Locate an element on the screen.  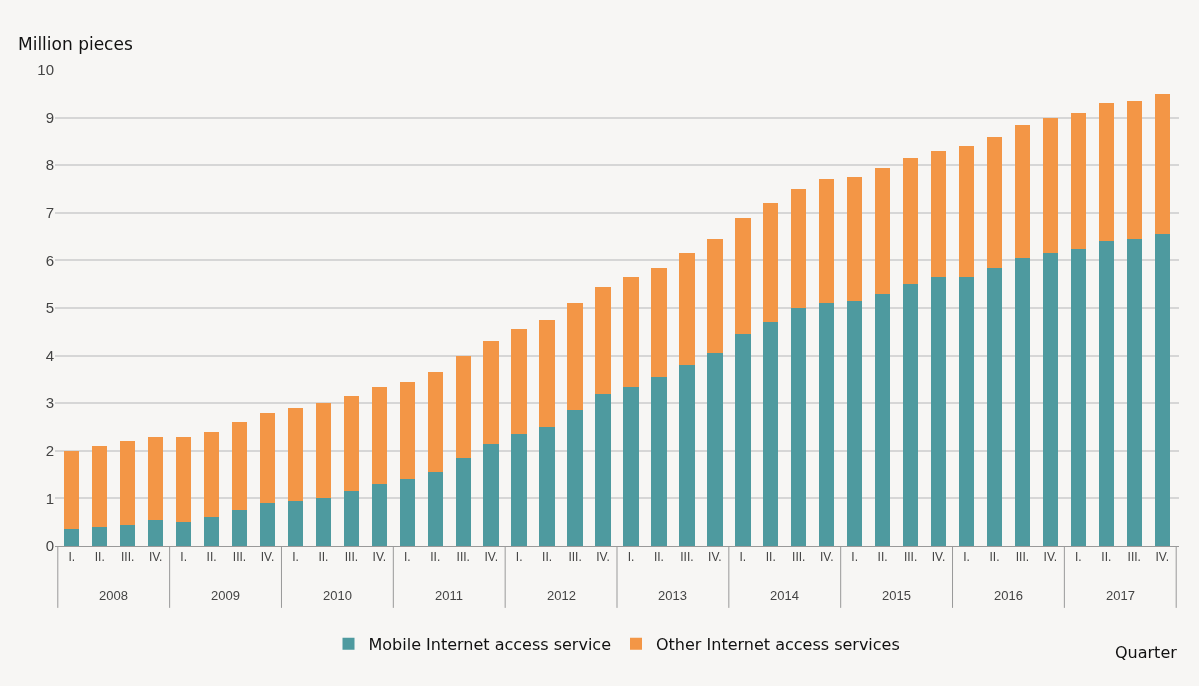
y-tick-label: 5 is located at coordinates (49, 308).